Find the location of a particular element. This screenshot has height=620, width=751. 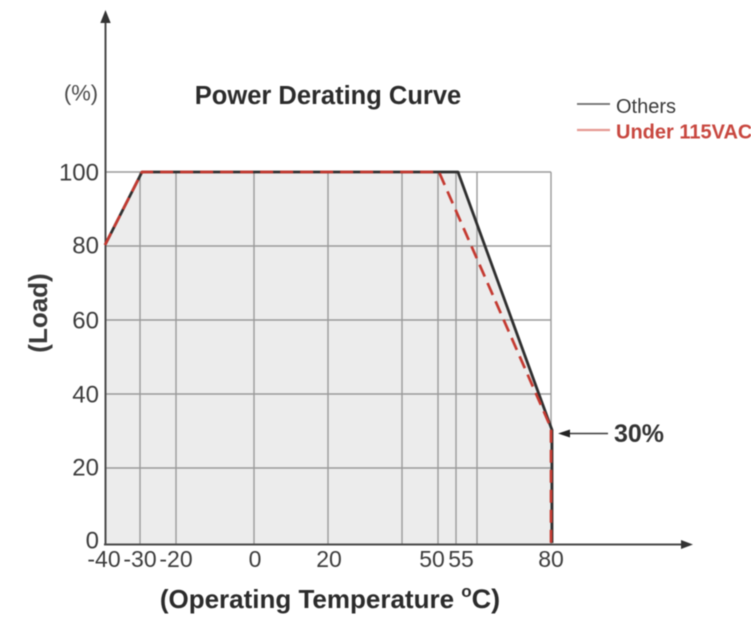

svg-text: -30 is located at coordinates (139, 559).